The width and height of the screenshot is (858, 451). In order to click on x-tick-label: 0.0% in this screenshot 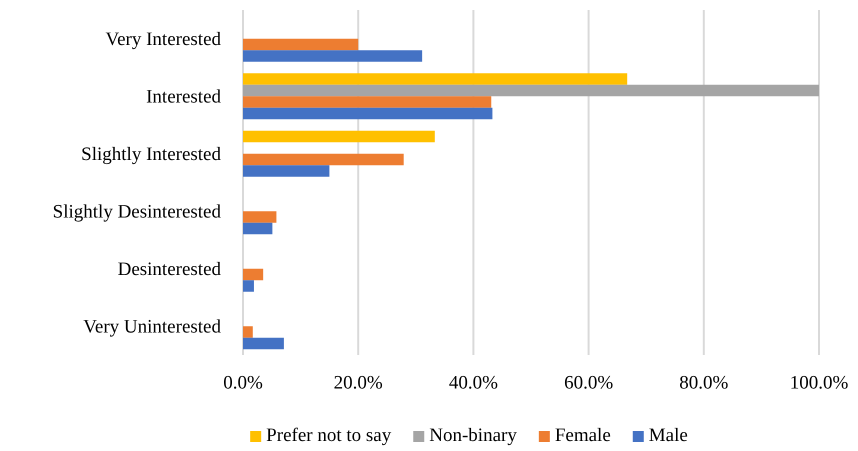, I will do `click(243, 383)`.